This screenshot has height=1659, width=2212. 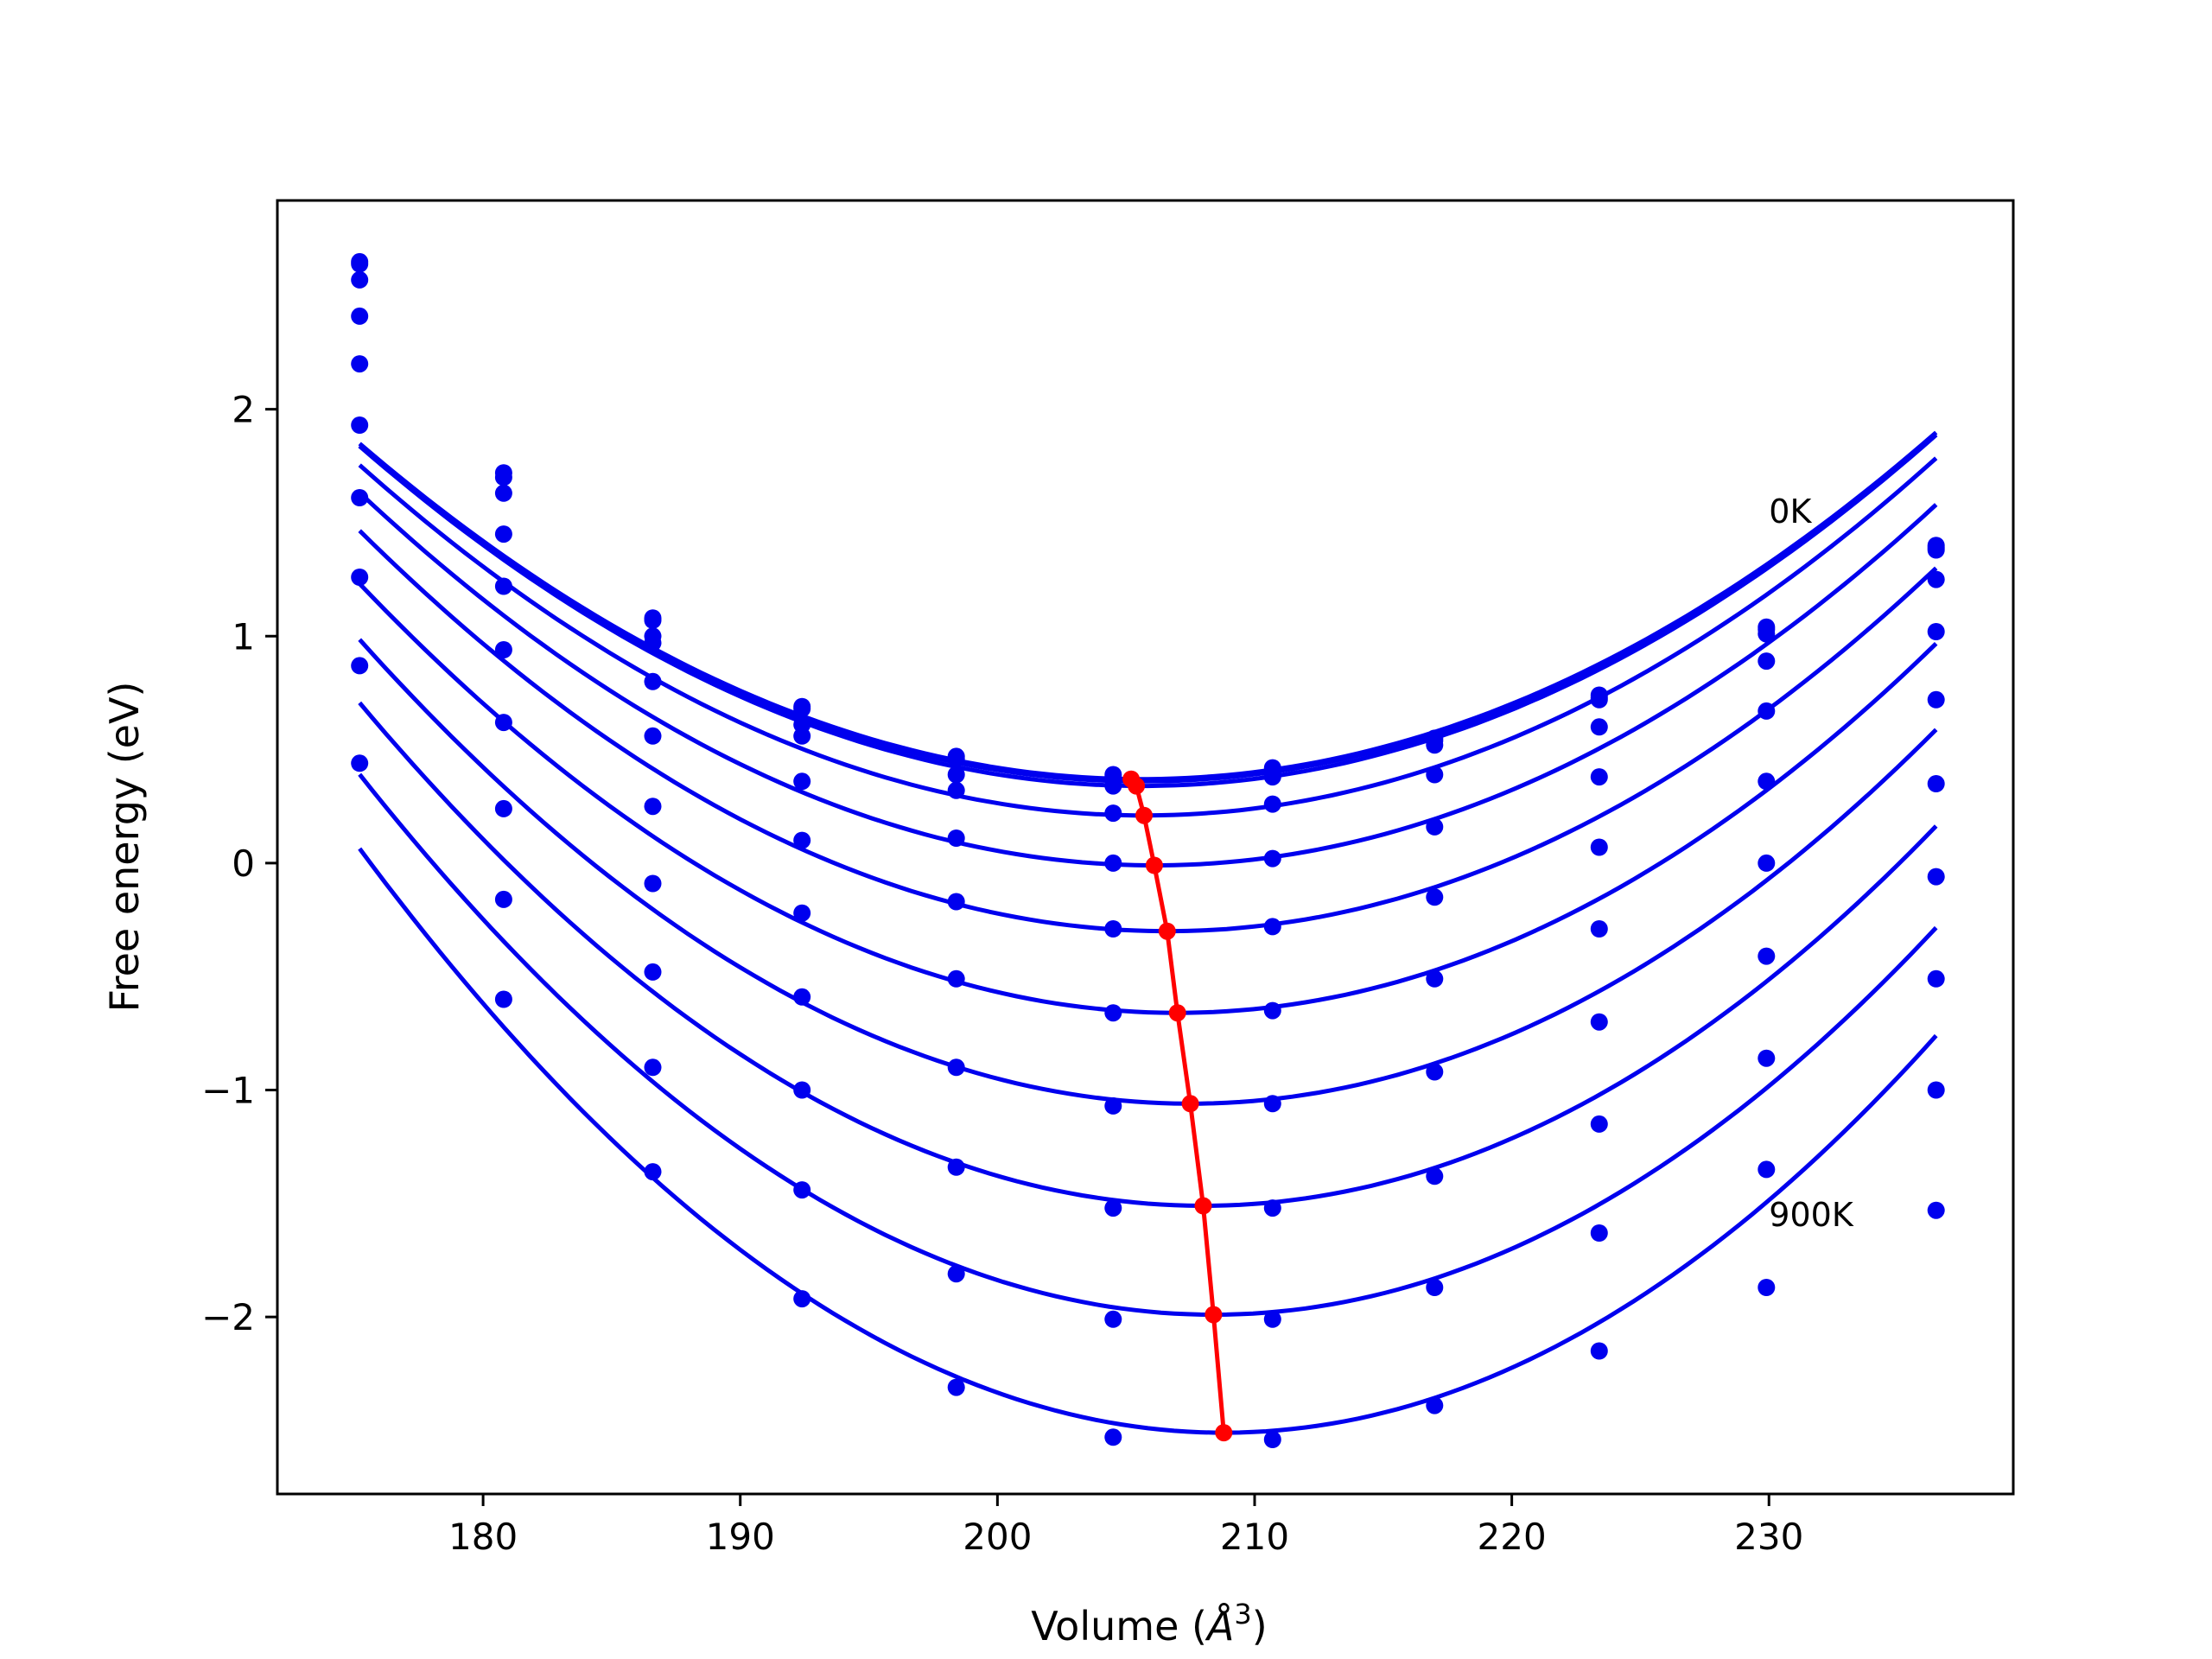 What do you see at coordinates (243, 863) in the screenshot?
I see `y-tick-label-2: 0` at bounding box center [243, 863].